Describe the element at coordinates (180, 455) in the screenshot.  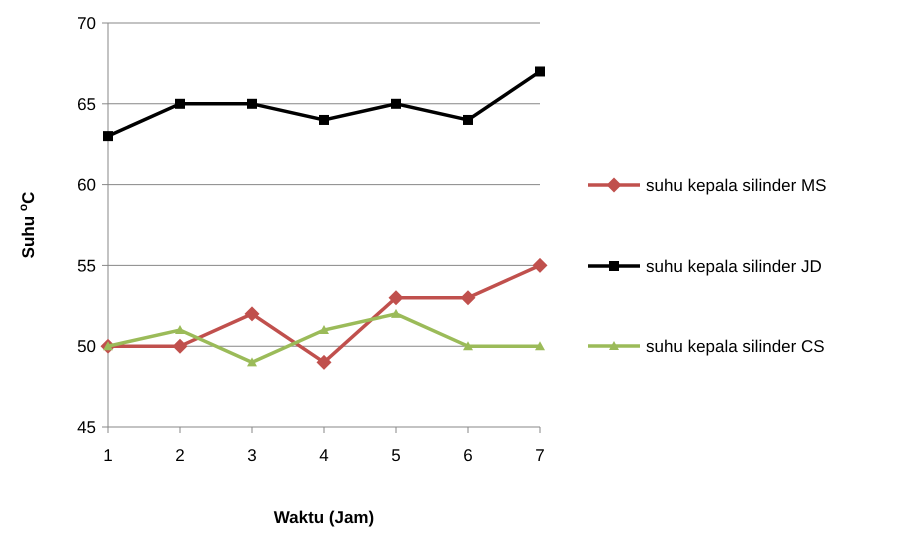
I see `x-tick-label: 2` at that location.